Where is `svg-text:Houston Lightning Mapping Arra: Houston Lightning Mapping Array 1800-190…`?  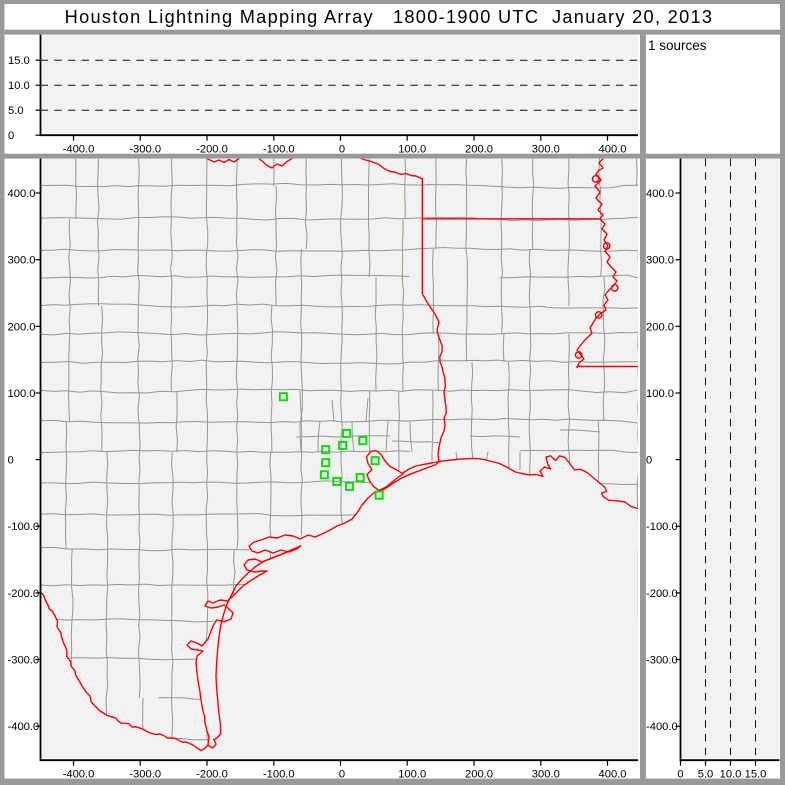
svg-text:Houston Lightning Mapping Arra: Houston Lightning Mapping Array 1800-190… is located at coordinates (389, 17).